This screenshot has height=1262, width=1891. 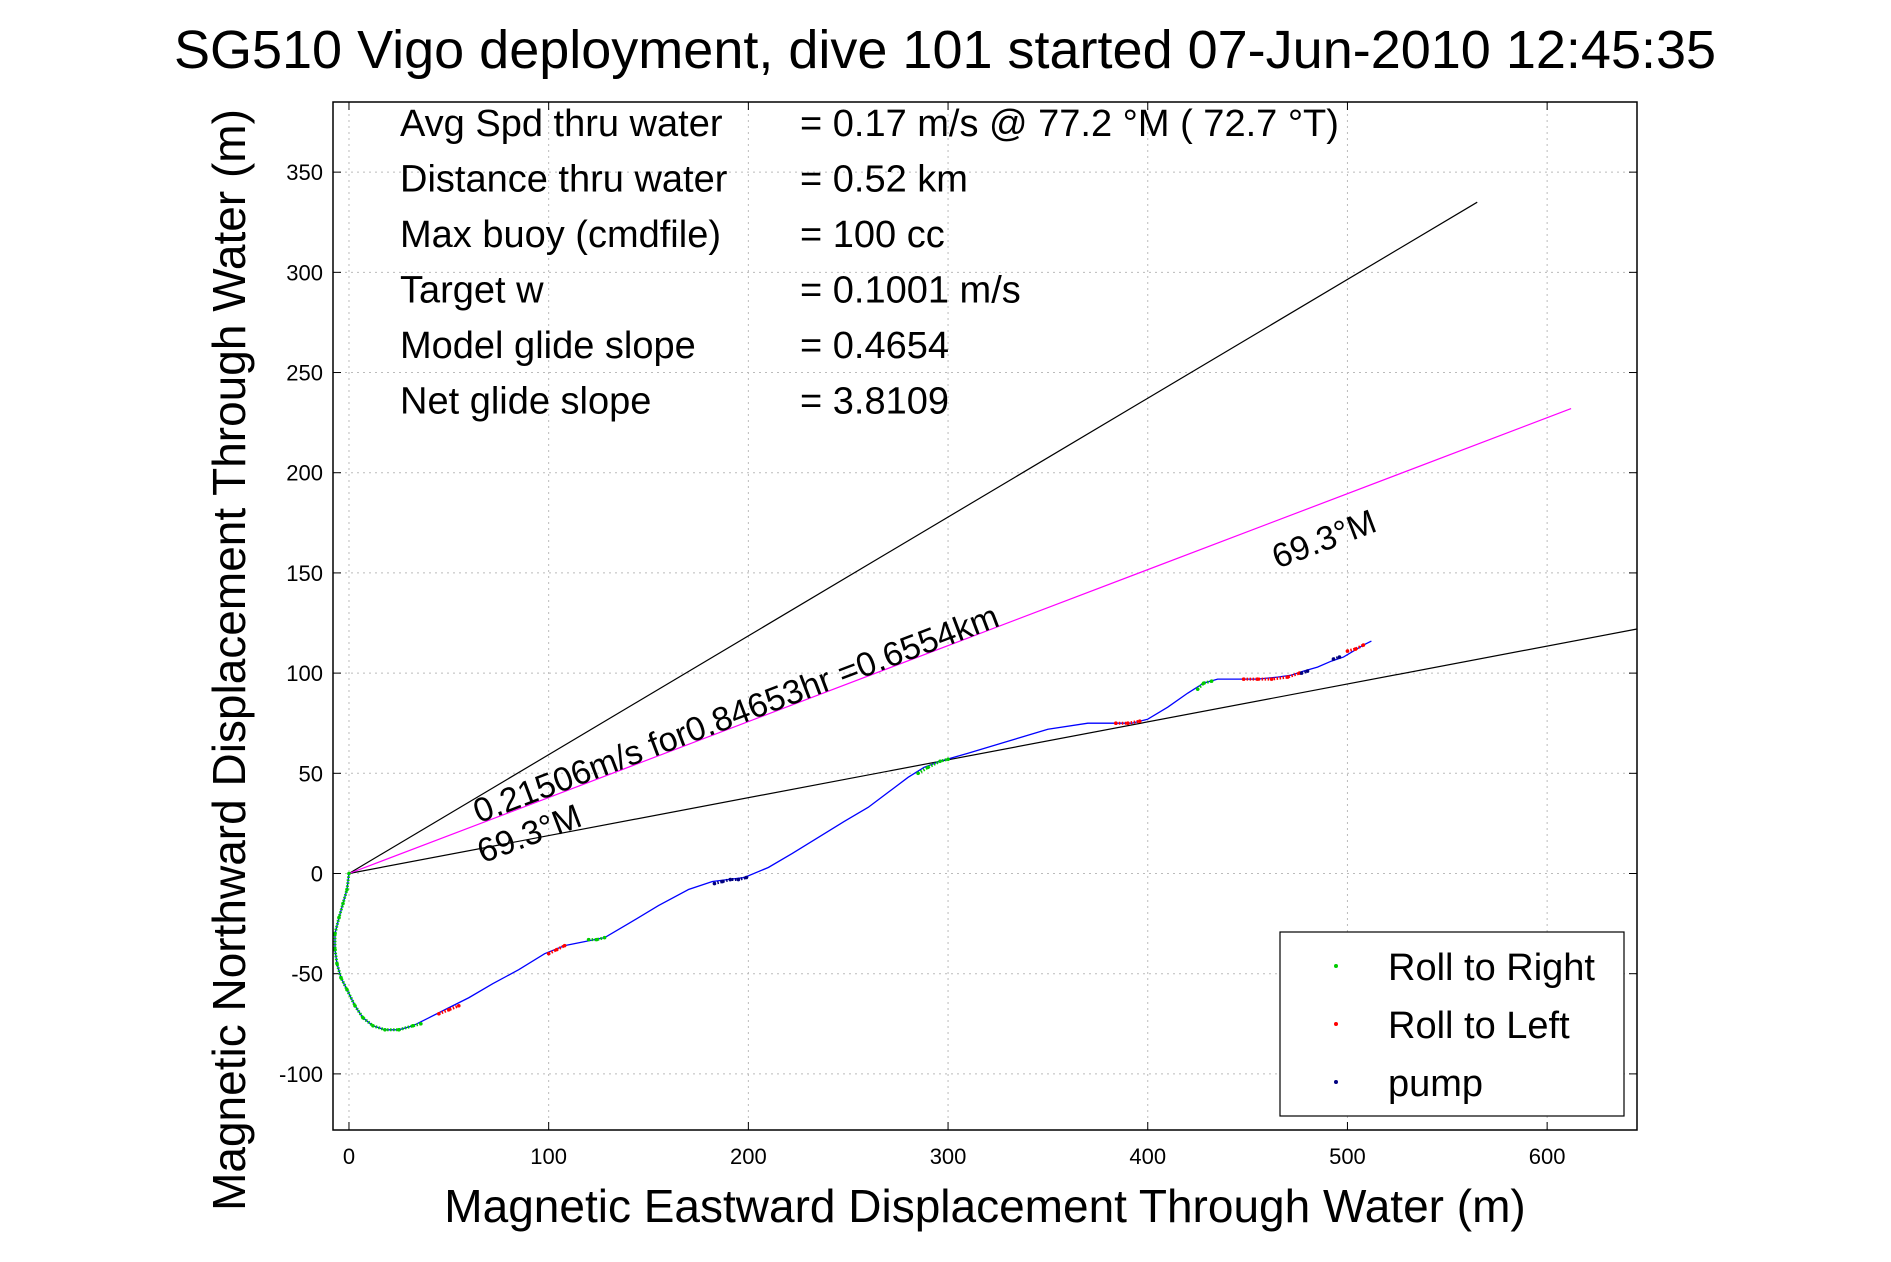 What do you see at coordinates (317, 874) in the screenshot?
I see `y-tick-label: 0` at bounding box center [317, 874].